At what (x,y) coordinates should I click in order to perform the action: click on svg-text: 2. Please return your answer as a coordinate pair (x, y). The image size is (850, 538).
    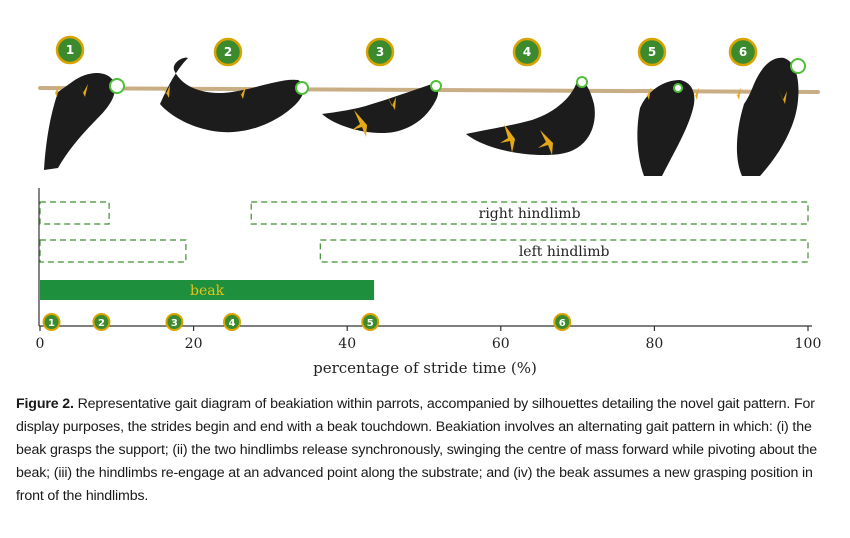
    Looking at the image, I should click on (228, 52).